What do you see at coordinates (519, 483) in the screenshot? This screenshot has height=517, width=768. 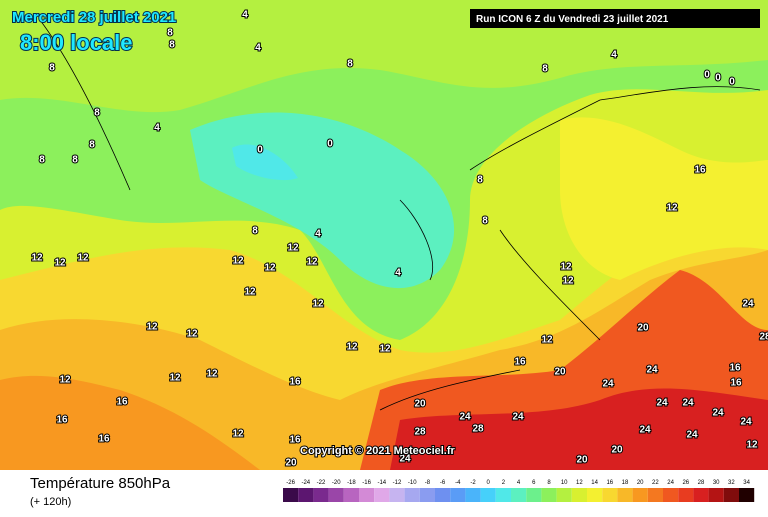 I see `scale-label: 4` at bounding box center [519, 483].